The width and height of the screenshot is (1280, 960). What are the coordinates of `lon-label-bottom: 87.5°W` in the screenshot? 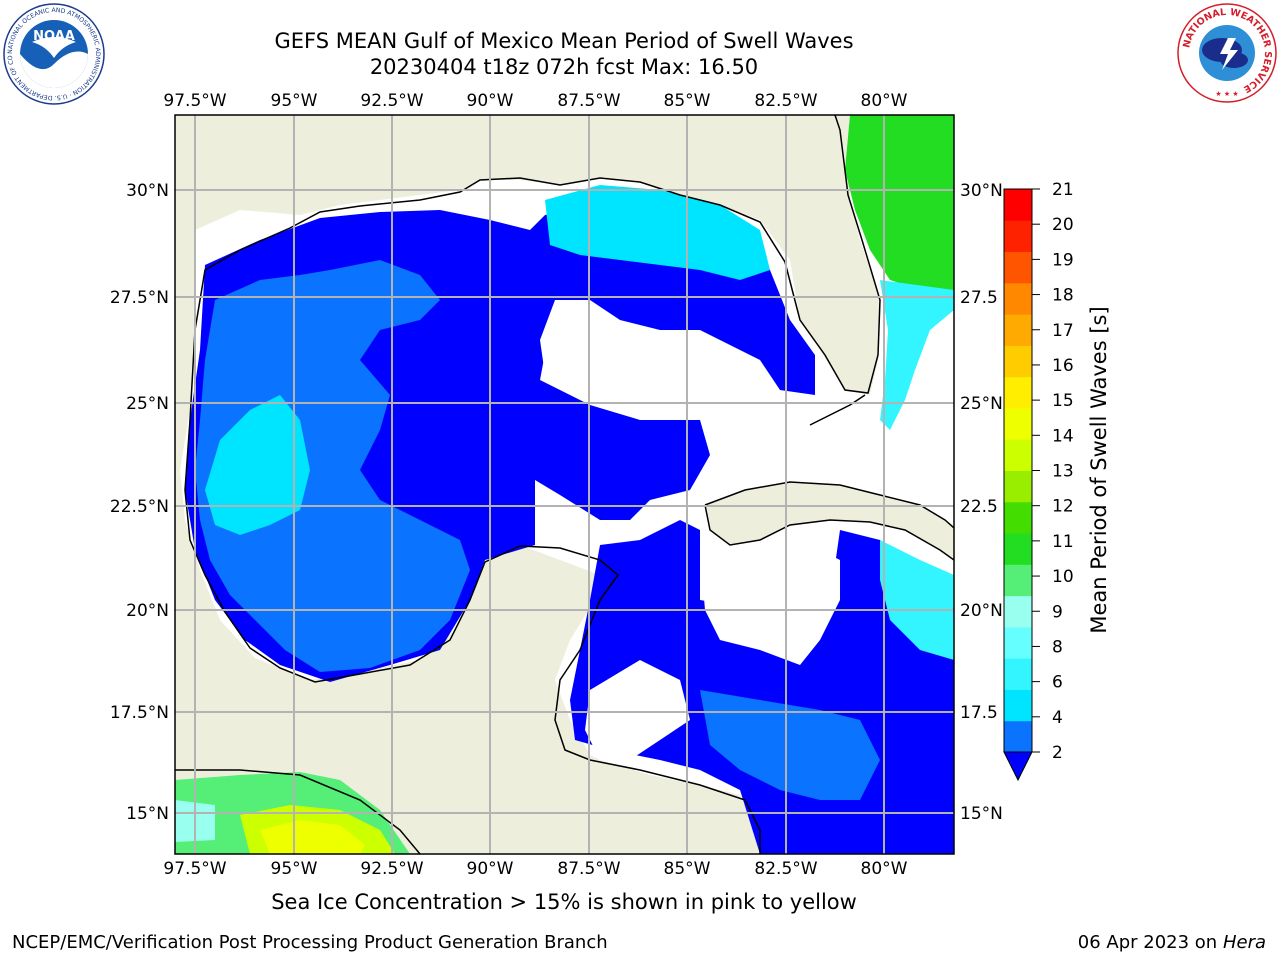 It's located at (588, 869).